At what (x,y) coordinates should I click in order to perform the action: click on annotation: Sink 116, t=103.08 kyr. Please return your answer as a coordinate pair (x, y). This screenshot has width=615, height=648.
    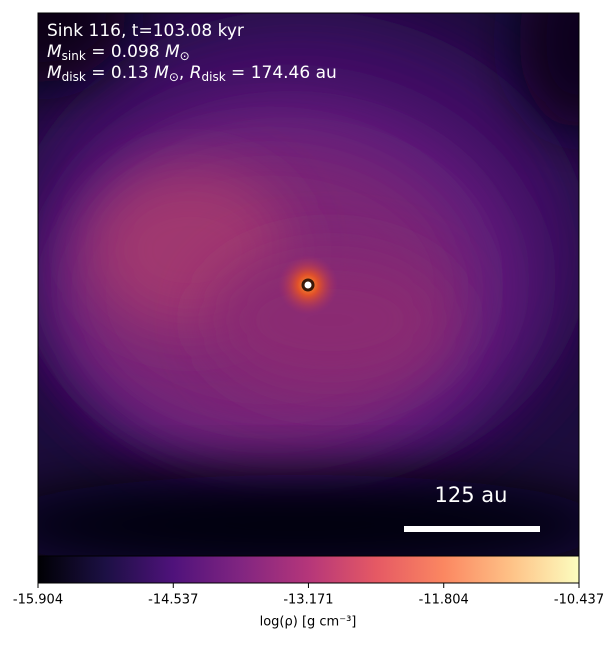
    Looking at the image, I should click on (145, 31).